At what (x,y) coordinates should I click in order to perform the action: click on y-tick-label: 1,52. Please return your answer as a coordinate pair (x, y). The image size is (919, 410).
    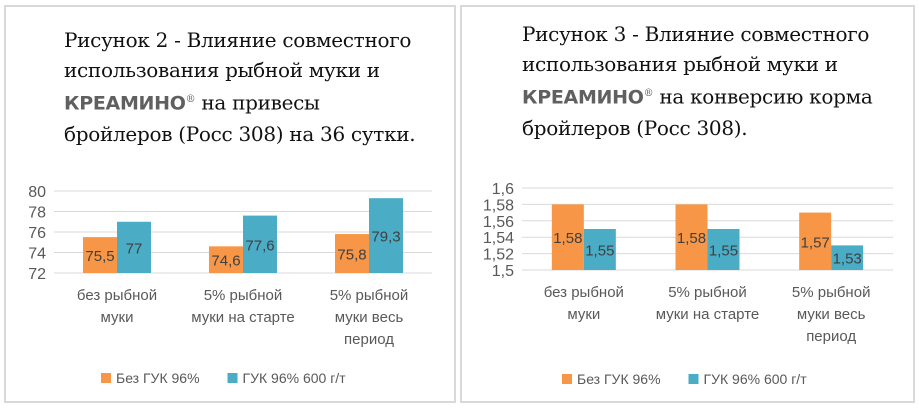
    Looking at the image, I should click on (498, 255).